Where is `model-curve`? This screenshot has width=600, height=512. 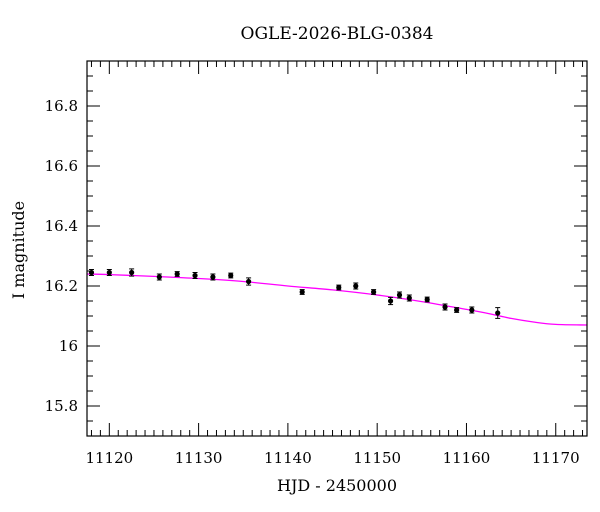
model-curve is located at coordinates (337, 299).